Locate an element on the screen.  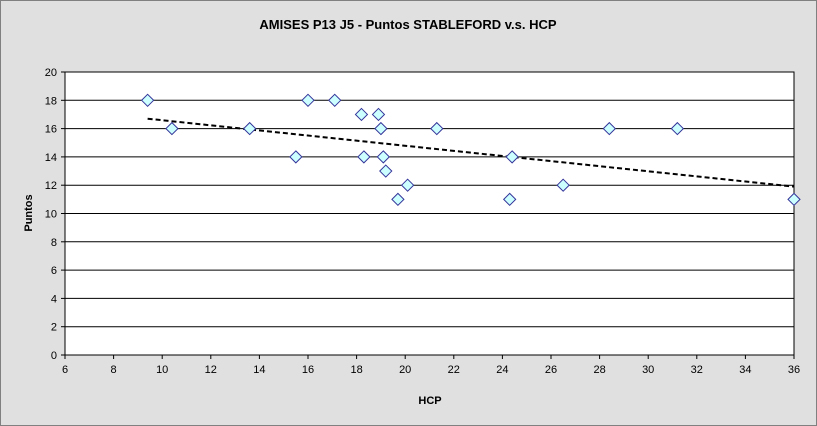
y-tick-label: 8 is located at coordinates (54, 243).